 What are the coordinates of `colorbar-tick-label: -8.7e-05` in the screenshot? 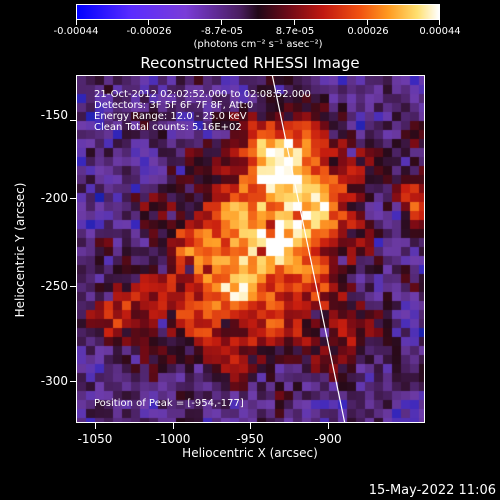 It's located at (222, 31).